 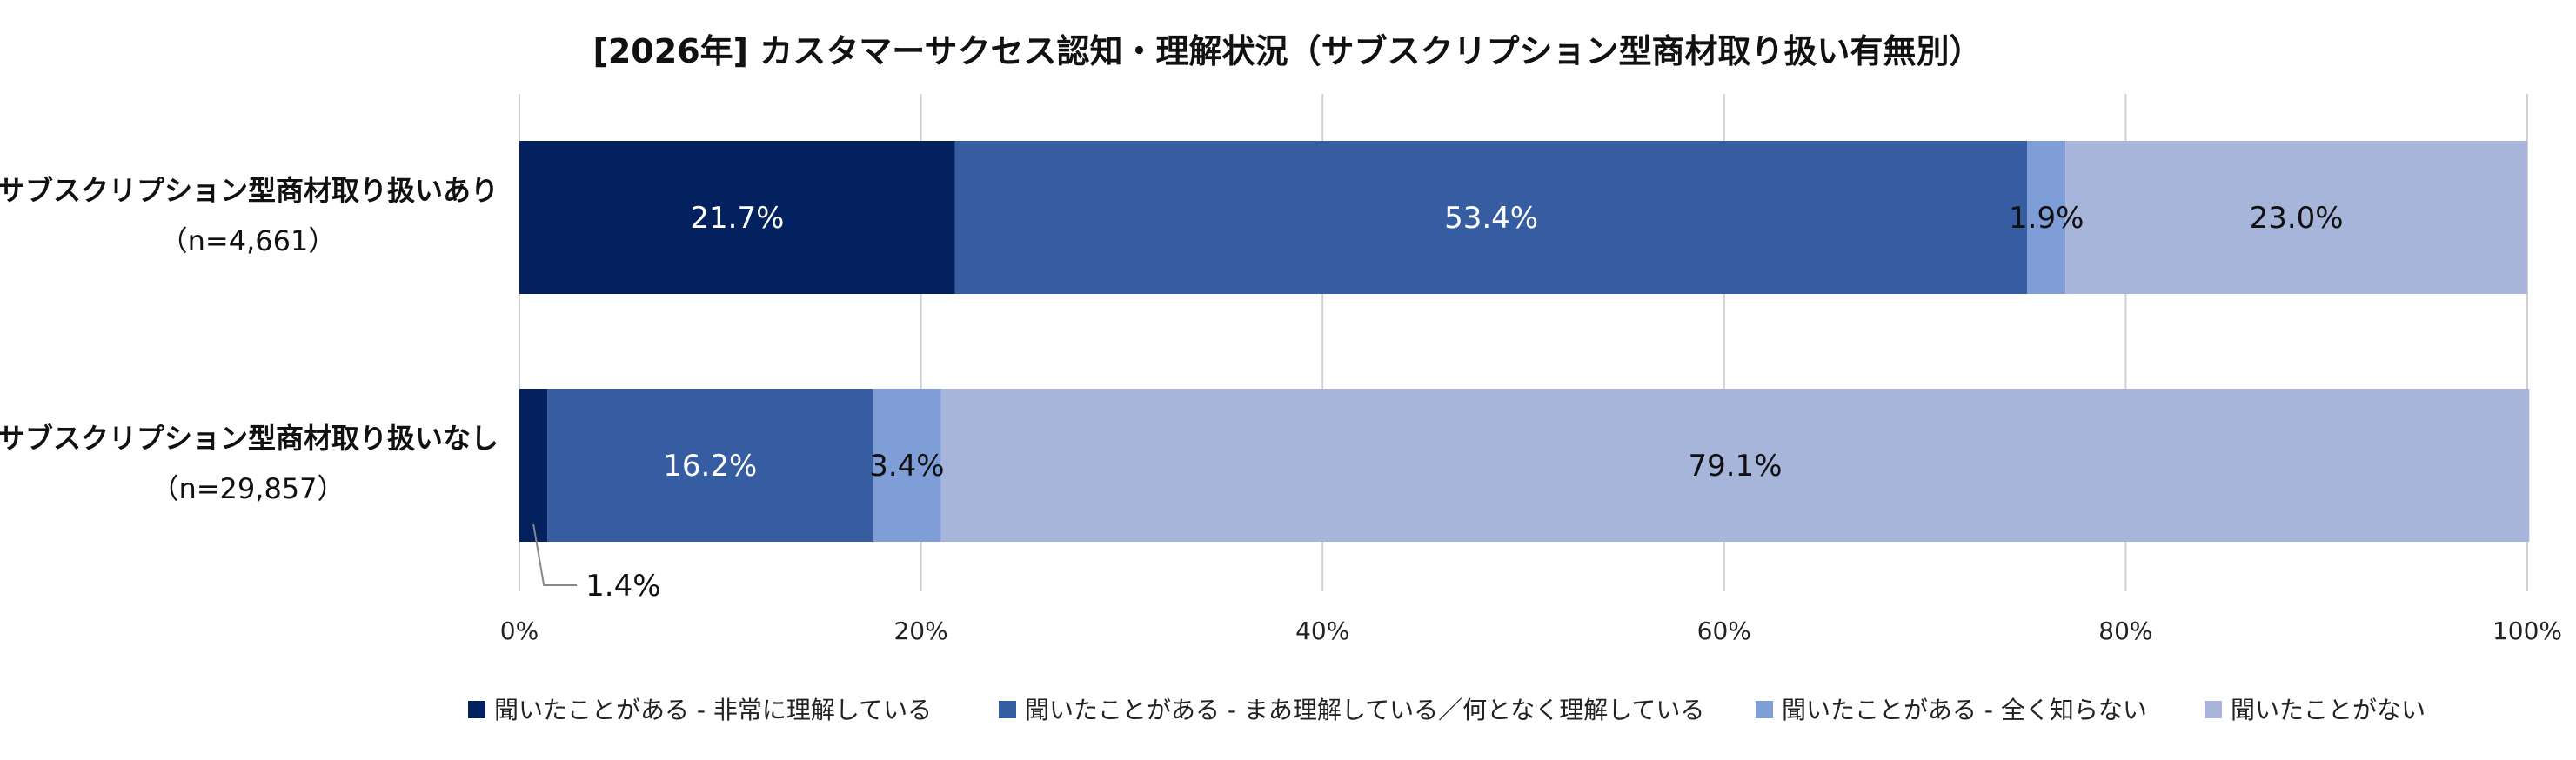 I want to click on data-label: 53.4%, so click(x=1491, y=218).